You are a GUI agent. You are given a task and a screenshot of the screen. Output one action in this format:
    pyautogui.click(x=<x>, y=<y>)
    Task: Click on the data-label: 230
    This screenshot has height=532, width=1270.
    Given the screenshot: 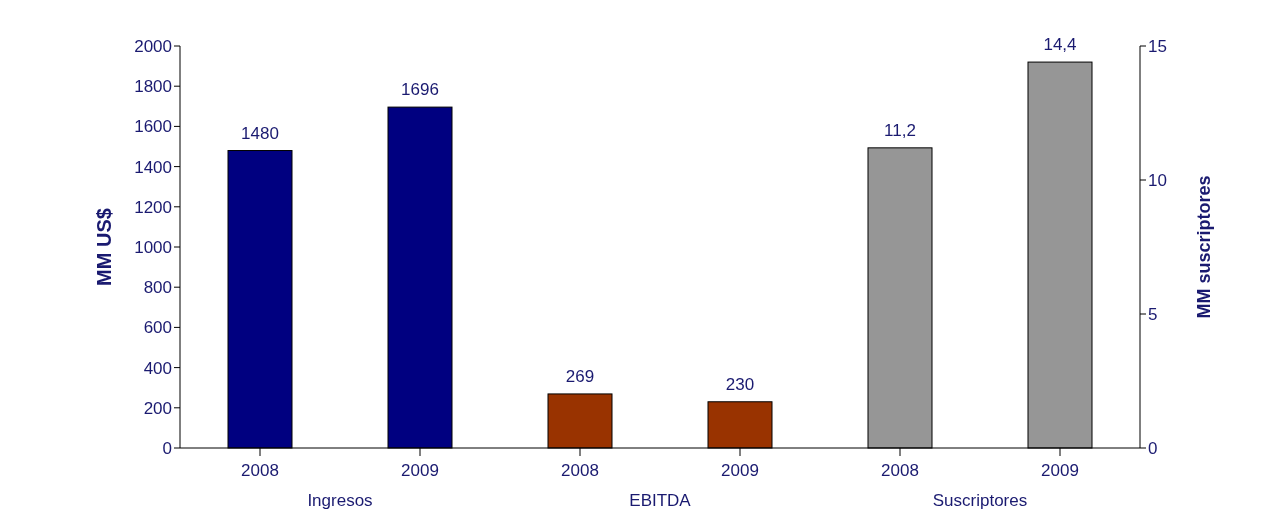 What is the action you would take?
    pyautogui.click(x=740, y=384)
    